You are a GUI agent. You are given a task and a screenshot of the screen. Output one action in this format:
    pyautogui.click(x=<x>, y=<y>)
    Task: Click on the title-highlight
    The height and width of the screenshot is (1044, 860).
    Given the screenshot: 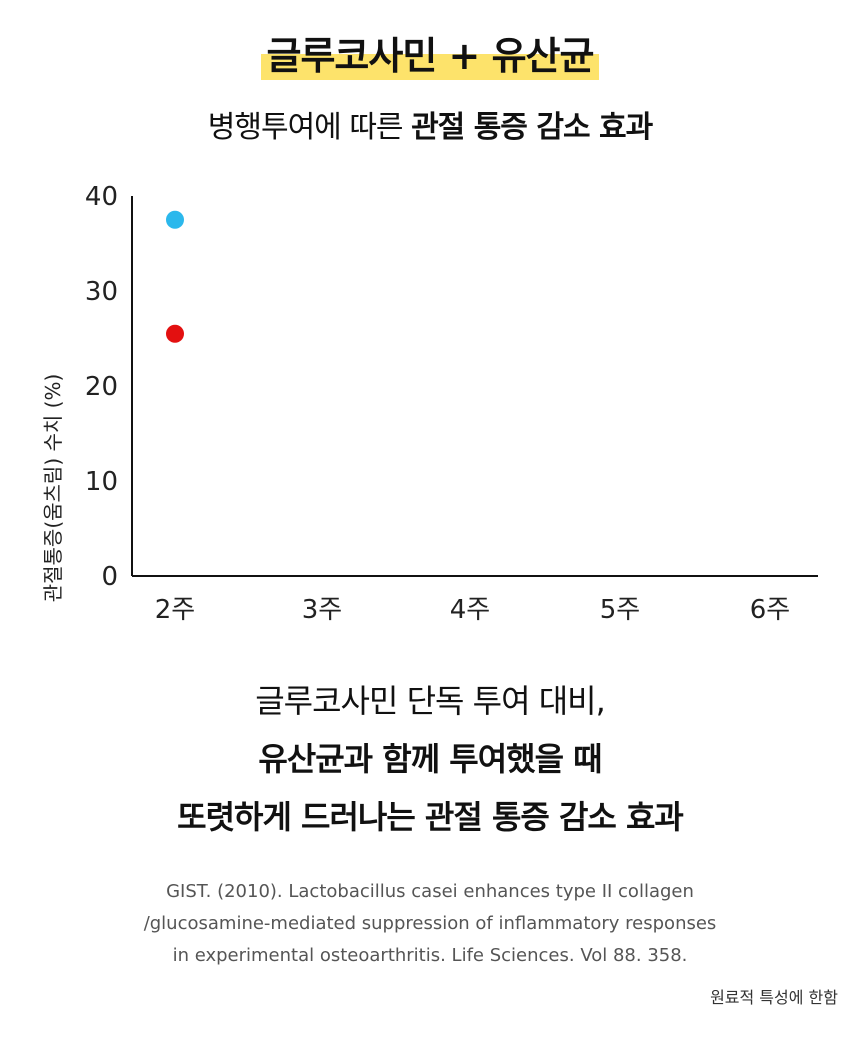 What is the action you would take?
    pyautogui.click(x=430, y=67)
    